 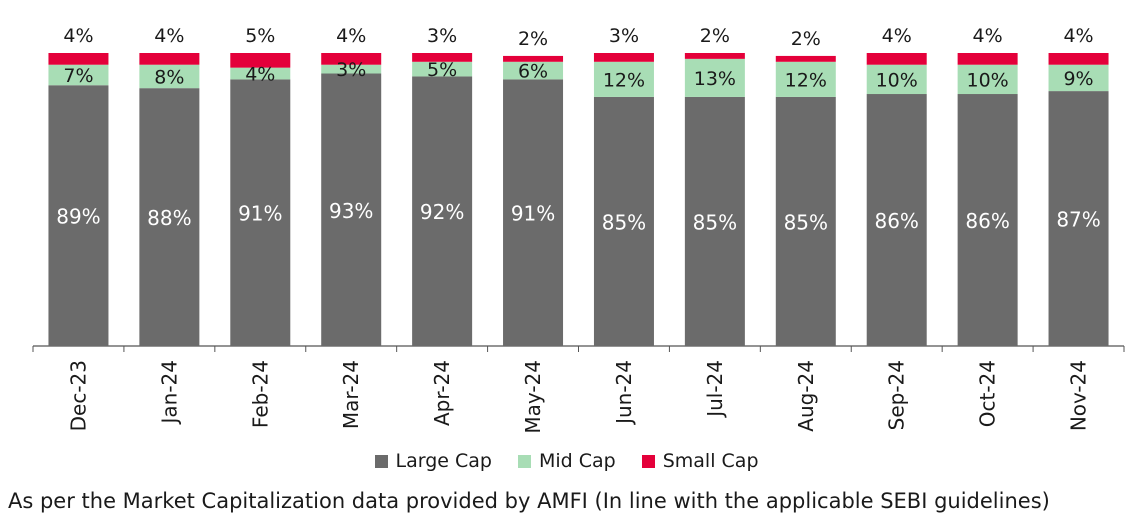 I want to click on legend-item-small-cap: Small Cap, so click(x=700, y=461).